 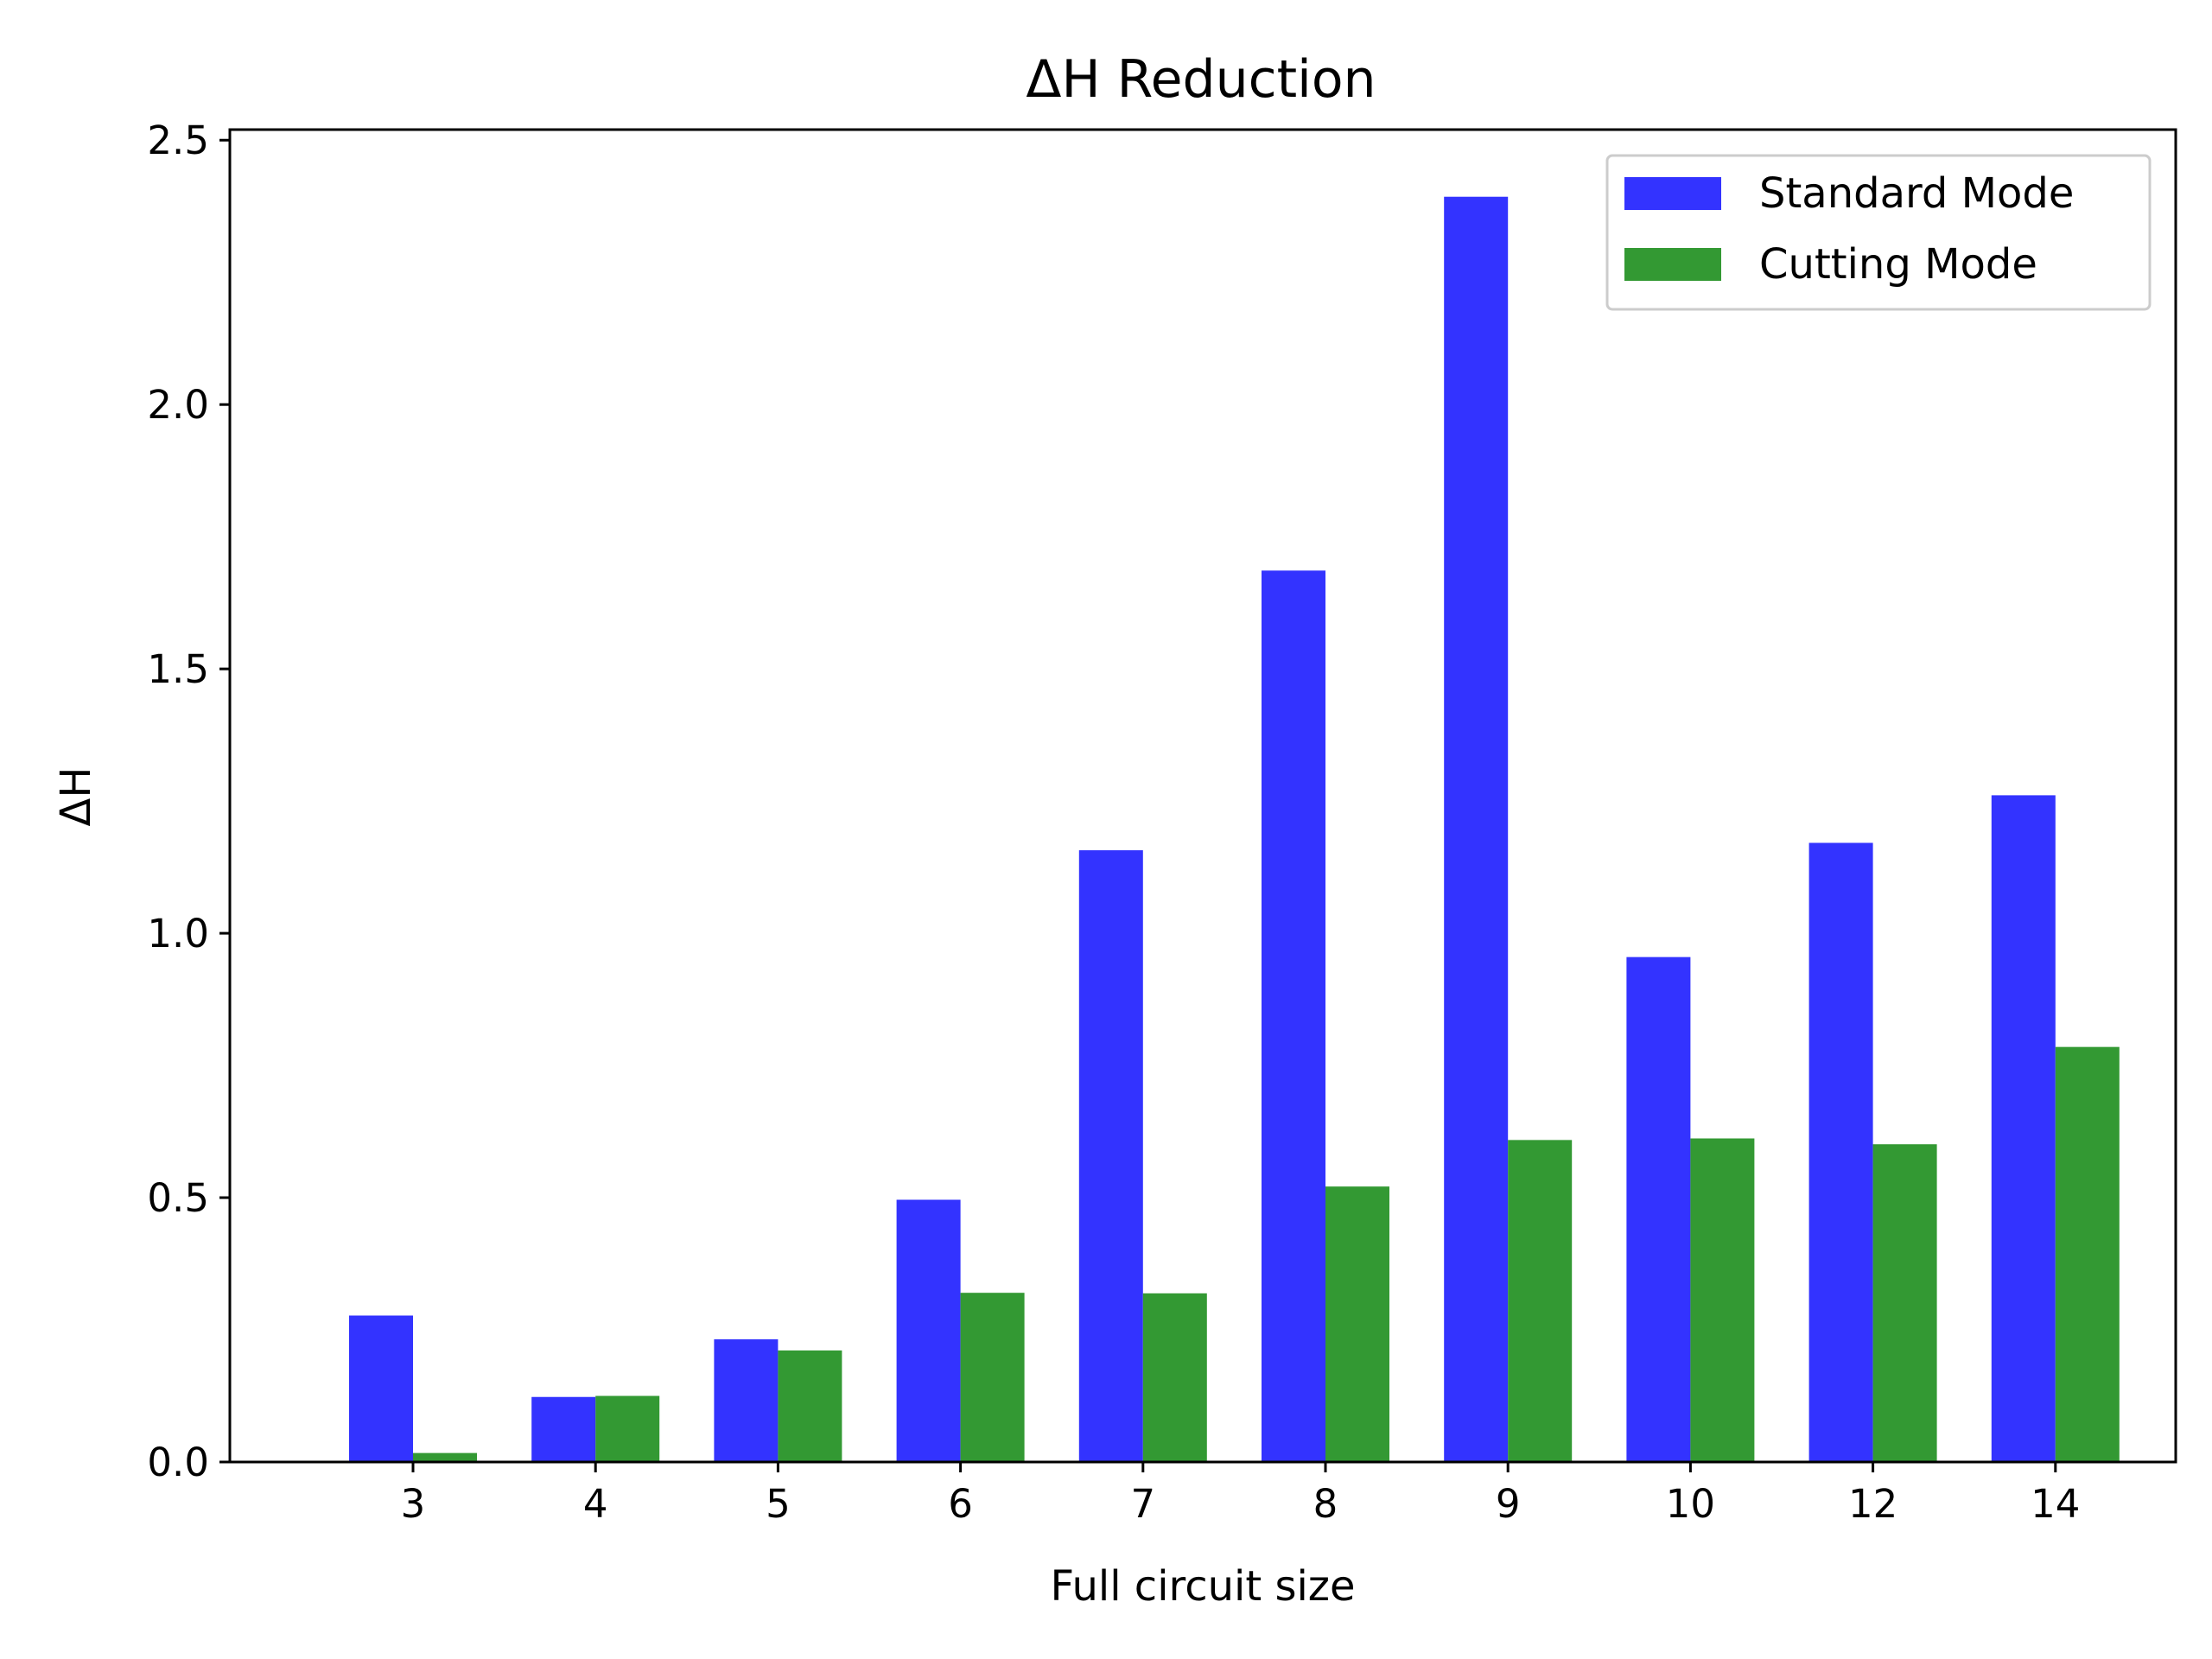 What do you see at coordinates (188, 801) in the screenshot?
I see `y-axis: 0.0 0.5 1.0 1.5 2.0 2.5` at bounding box center [188, 801].